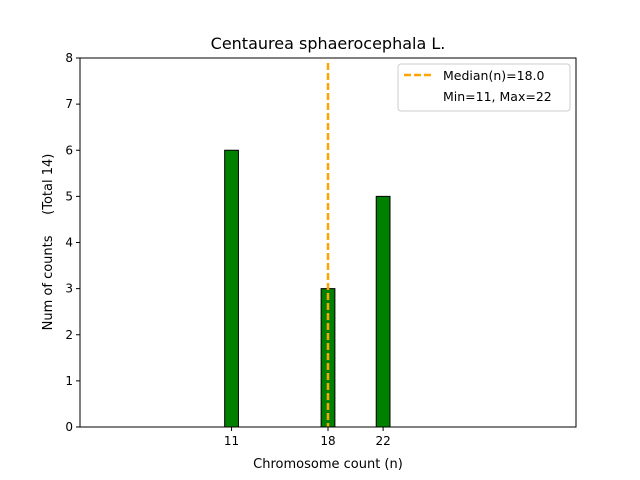 The image size is (640, 480). Describe the element at coordinates (69, 243) in the screenshot. I see `y-tick-label: 4` at that location.